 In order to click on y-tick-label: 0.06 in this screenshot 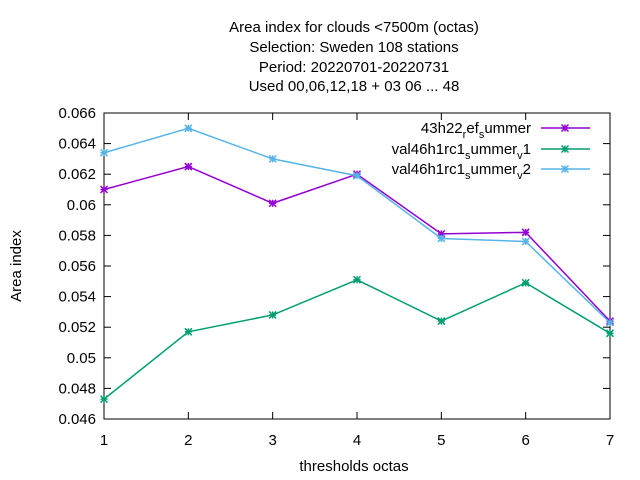, I will do `click(81, 205)`.